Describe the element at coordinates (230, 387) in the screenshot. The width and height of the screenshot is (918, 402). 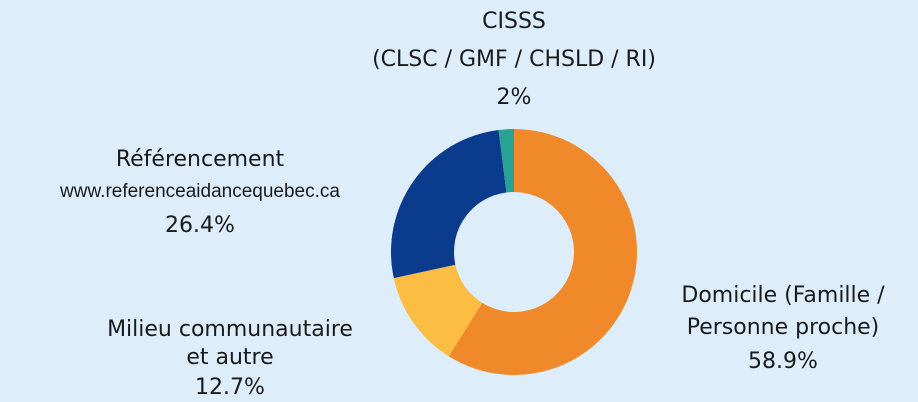
I see `value-label: 12.7%` at that location.